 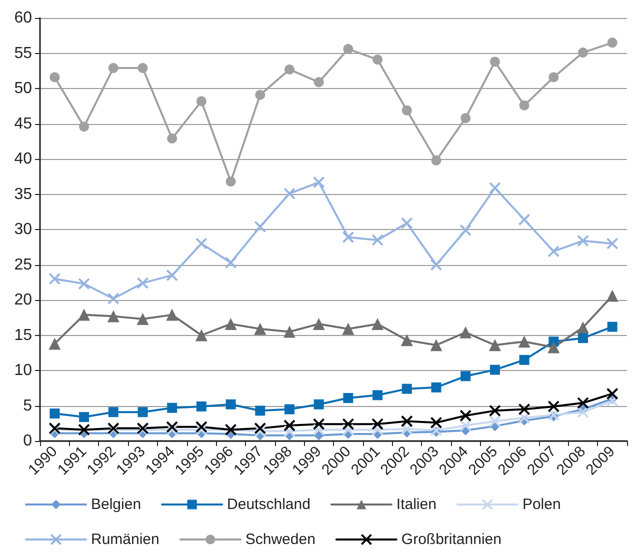 What do you see at coordinates (23, 229) in the screenshot?
I see `y-tick-label: 30` at bounding box center [23, 229].